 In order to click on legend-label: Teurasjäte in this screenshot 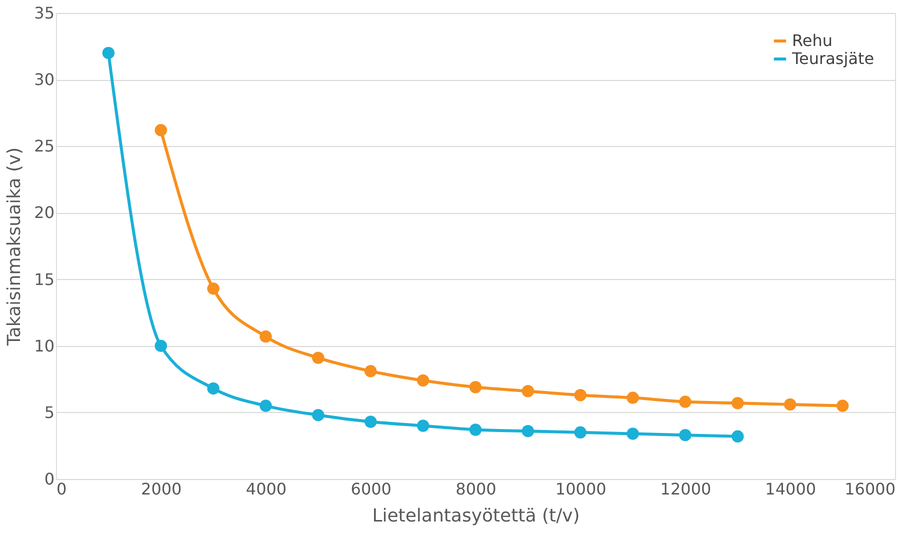, I will do `click(832, 58)`.